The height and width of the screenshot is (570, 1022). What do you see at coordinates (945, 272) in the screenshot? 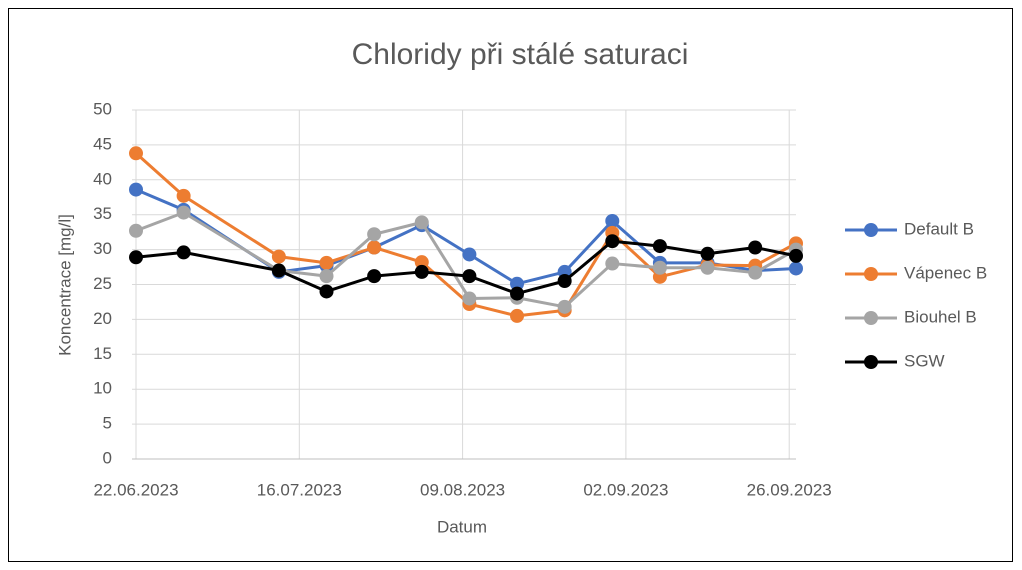
I see `legend-label: Vápenec B` at bounding box center [945, 272].